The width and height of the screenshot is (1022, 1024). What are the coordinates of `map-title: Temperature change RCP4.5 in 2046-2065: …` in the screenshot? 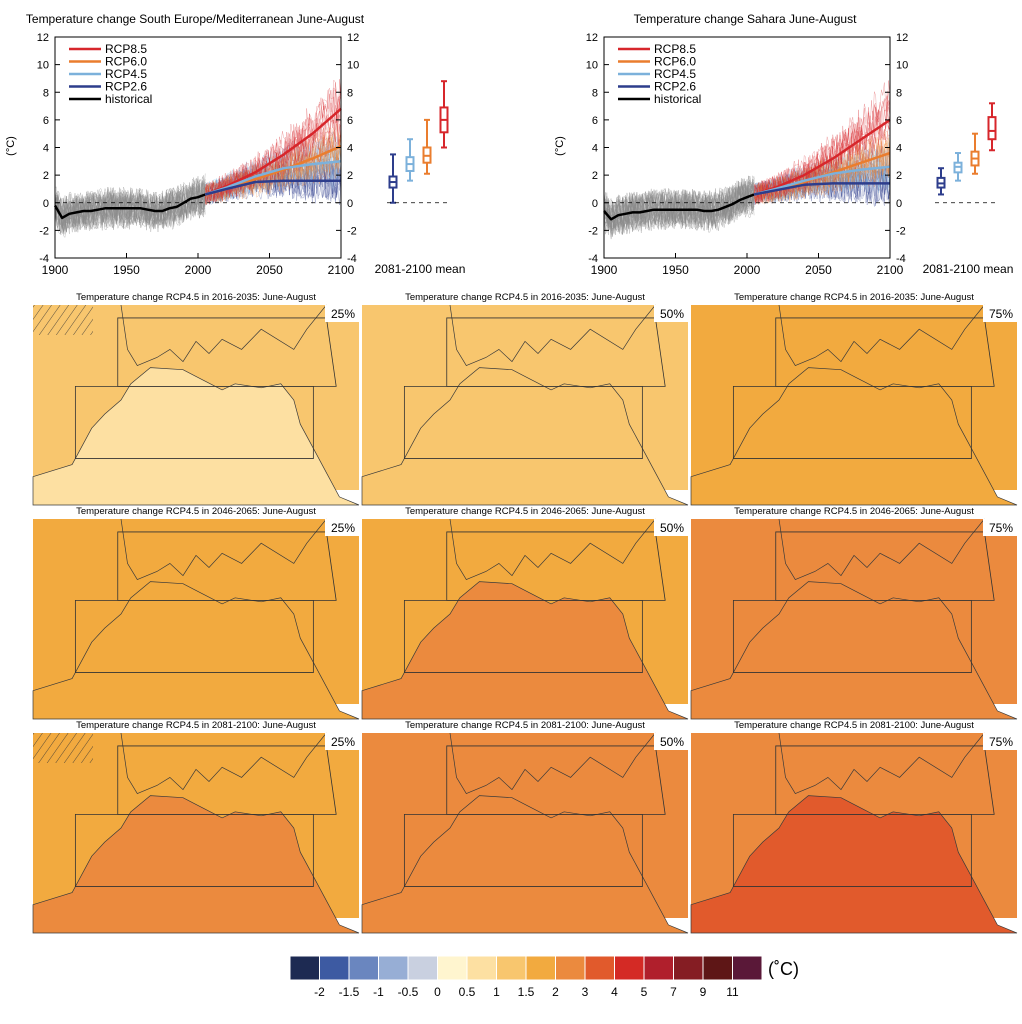 It's located at (525, 511).